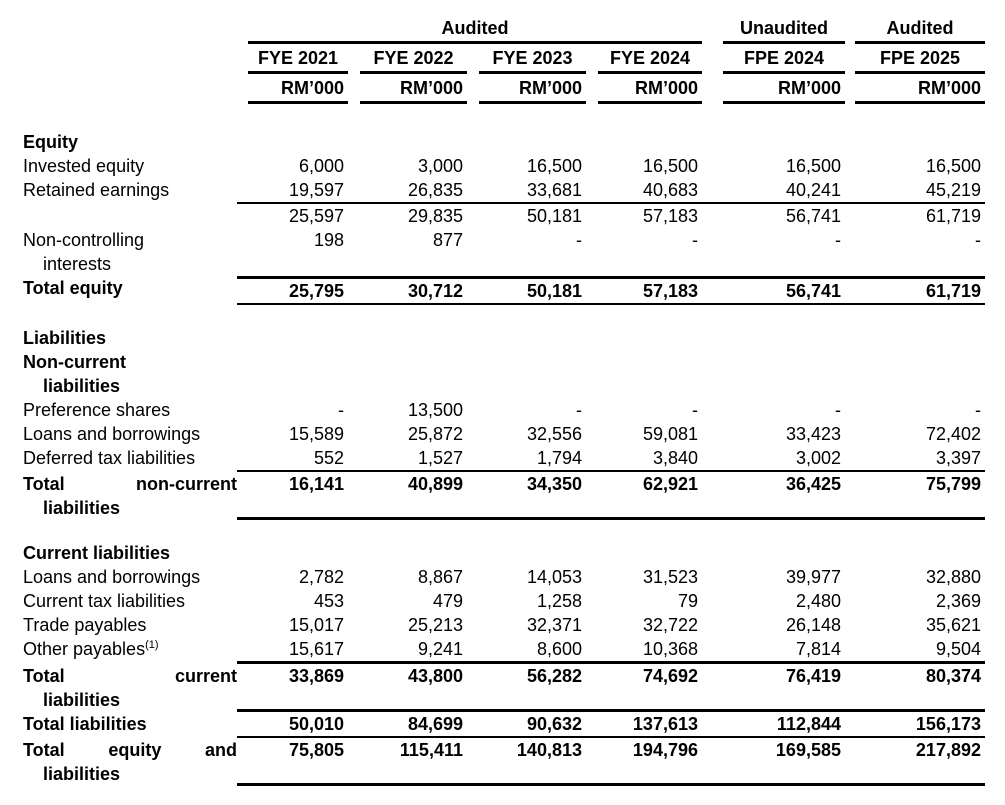 This screenshot has height=805, width=1005. What do you see at coordinates (413, 60) in the screenshot?
I see `column-header: FYE 2022` at bounding box center [413, 60].